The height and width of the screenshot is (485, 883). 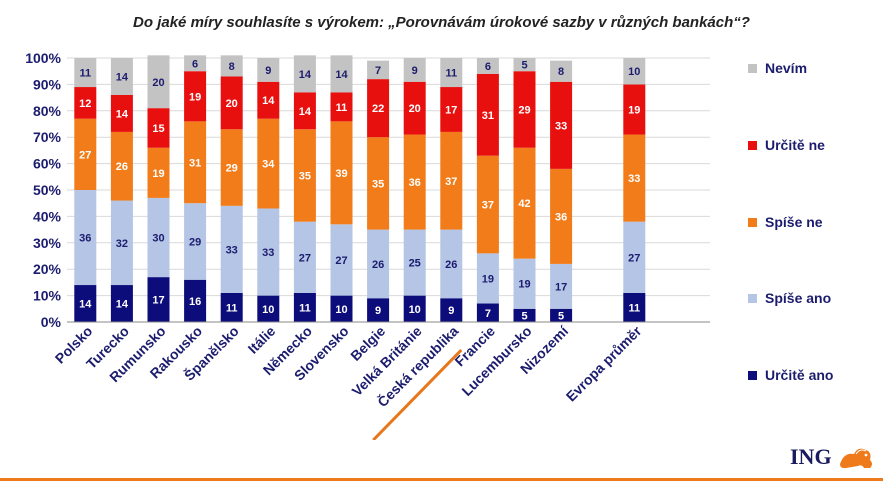 What do you see at coordinates (51, 322) in the screenshot?
I see `y-tick-label: 0%` at bounding box center [51, 322].